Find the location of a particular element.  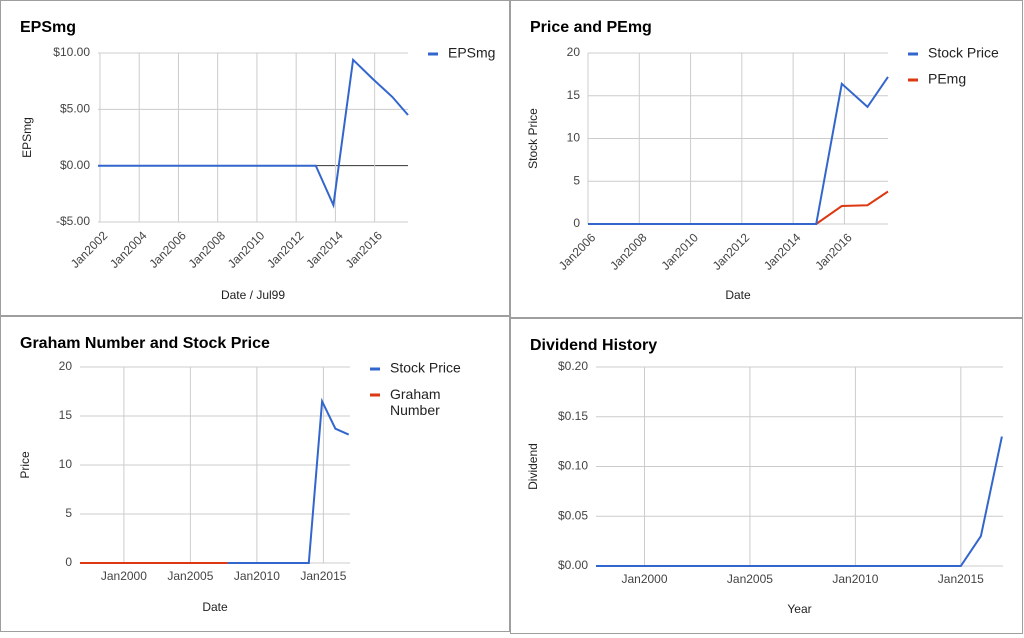

y-axis-title: Stock Price is located at coordinates (533, 138).